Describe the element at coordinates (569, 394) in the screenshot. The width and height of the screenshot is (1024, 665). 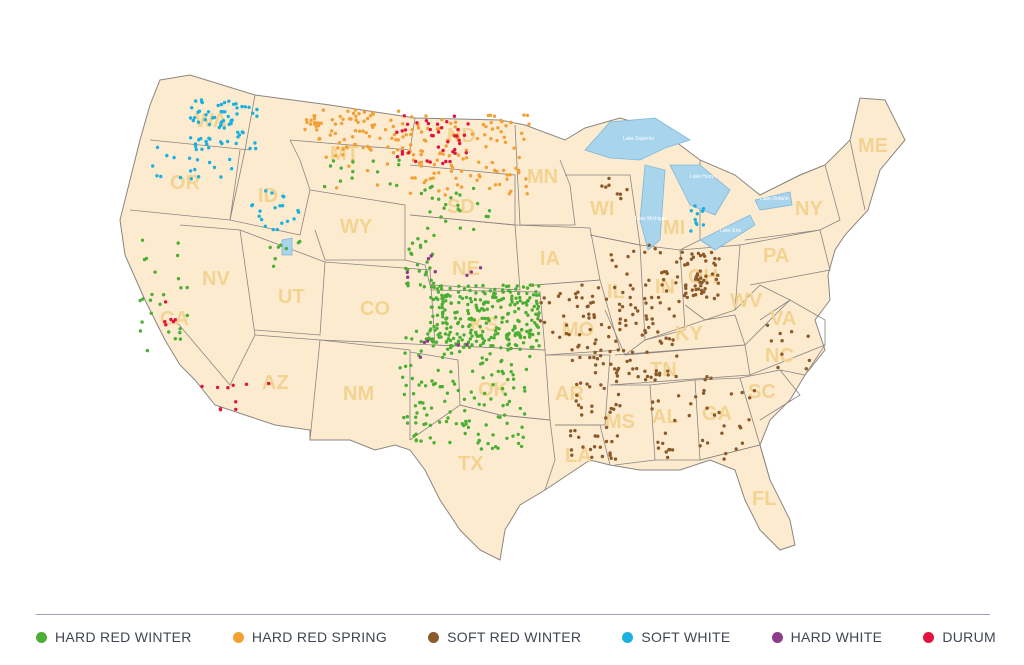
I see `state-label-ar: AR` at that location.